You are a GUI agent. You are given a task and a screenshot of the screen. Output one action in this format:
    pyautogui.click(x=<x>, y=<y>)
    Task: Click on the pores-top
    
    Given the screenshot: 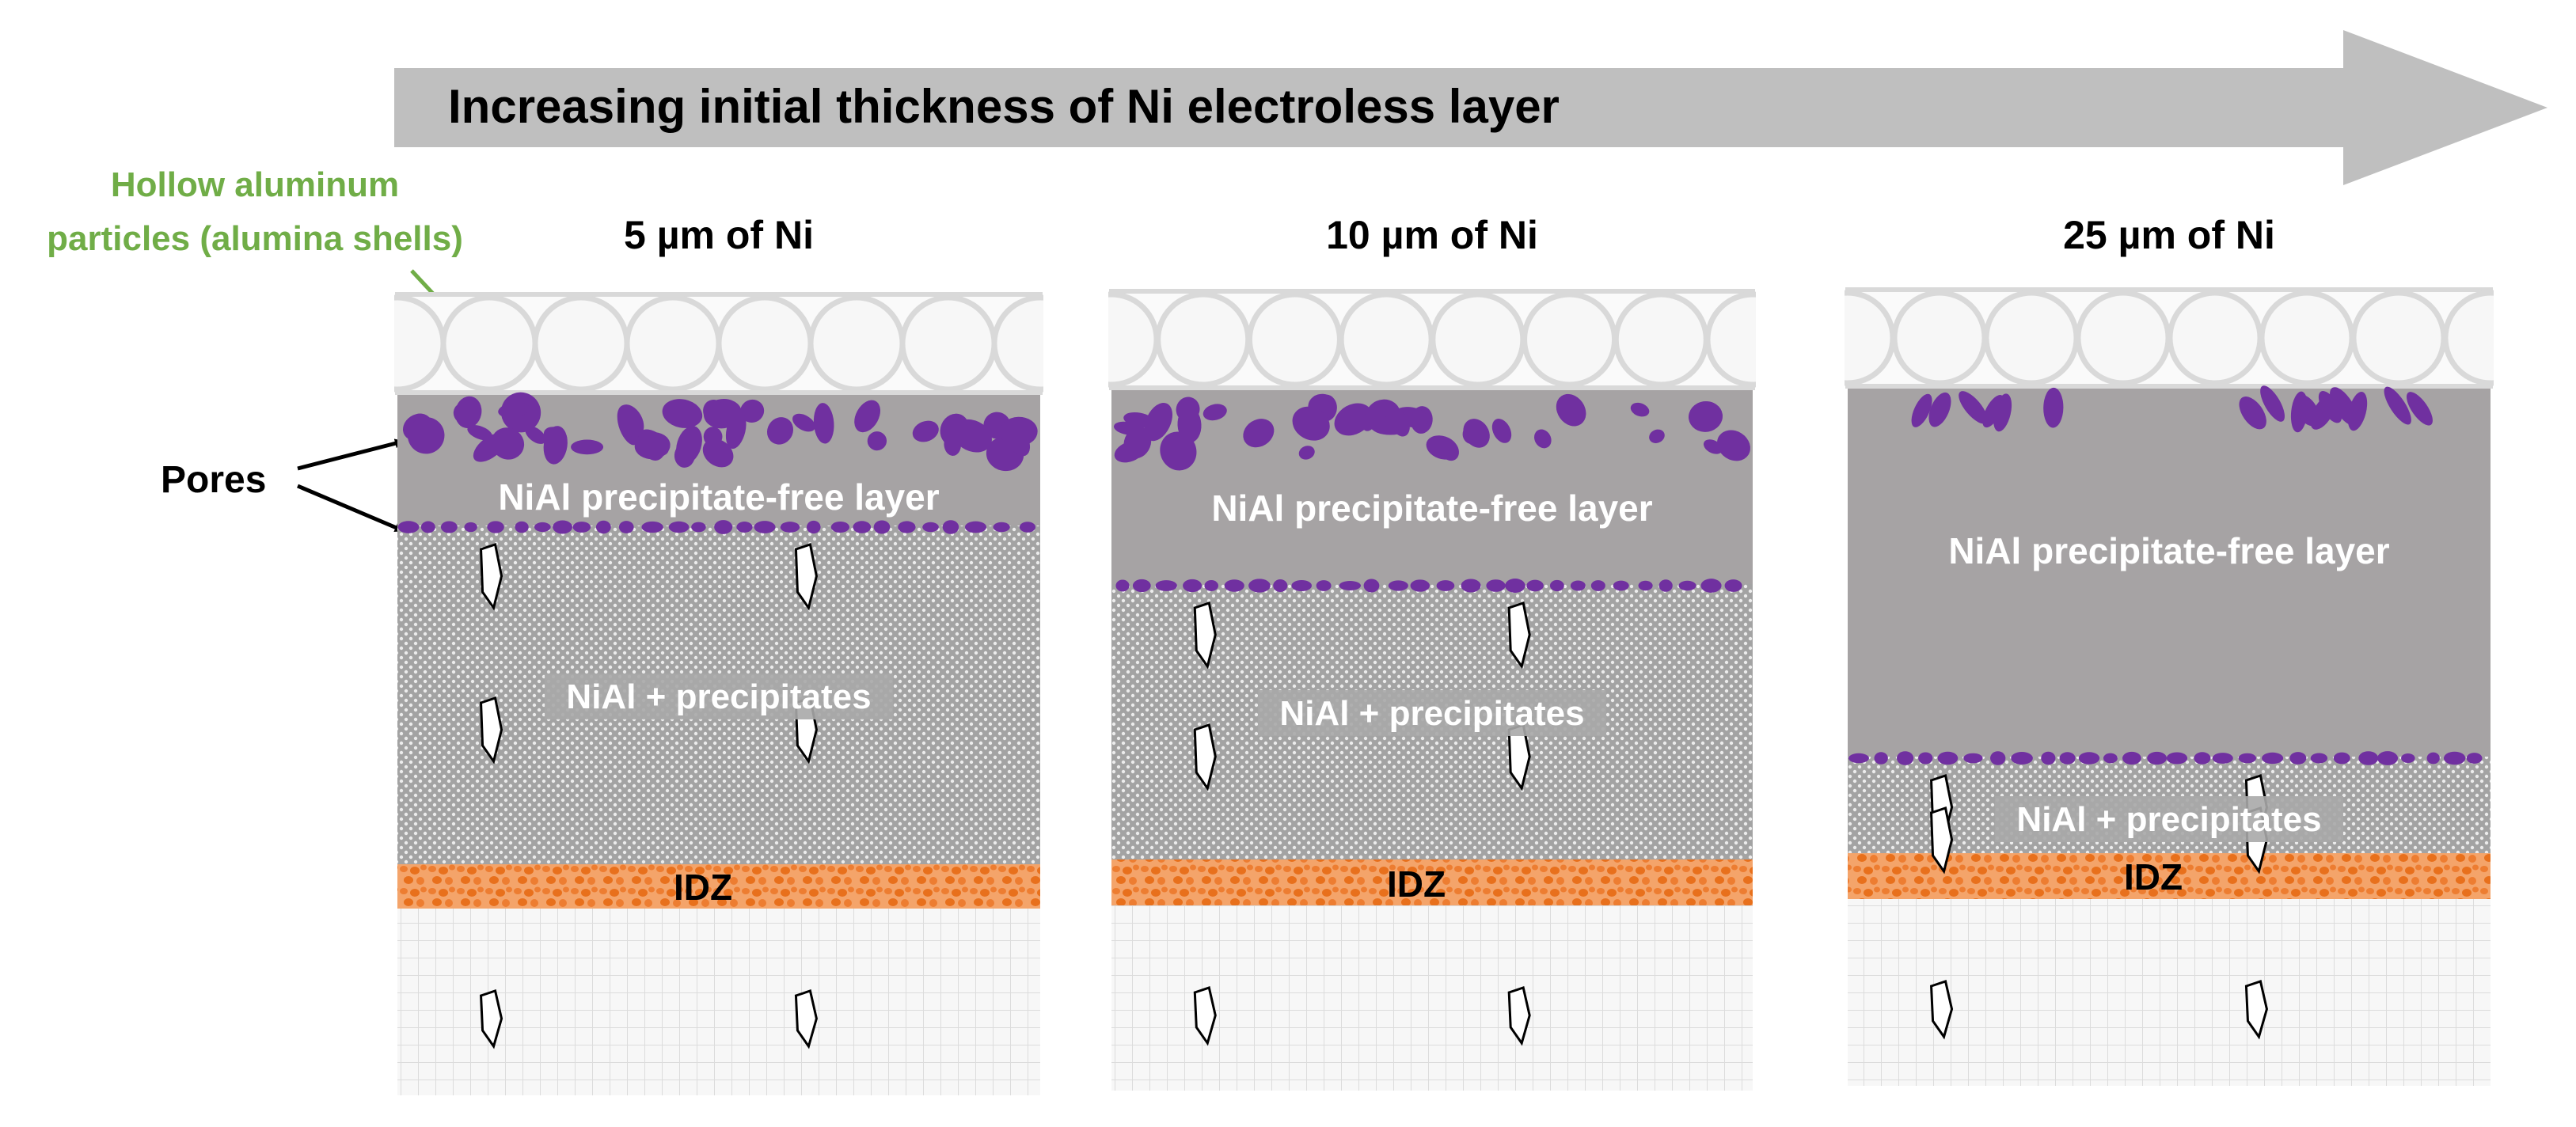 What is the action you would take?
    pyautogui.click(x=1432, y=432)
    